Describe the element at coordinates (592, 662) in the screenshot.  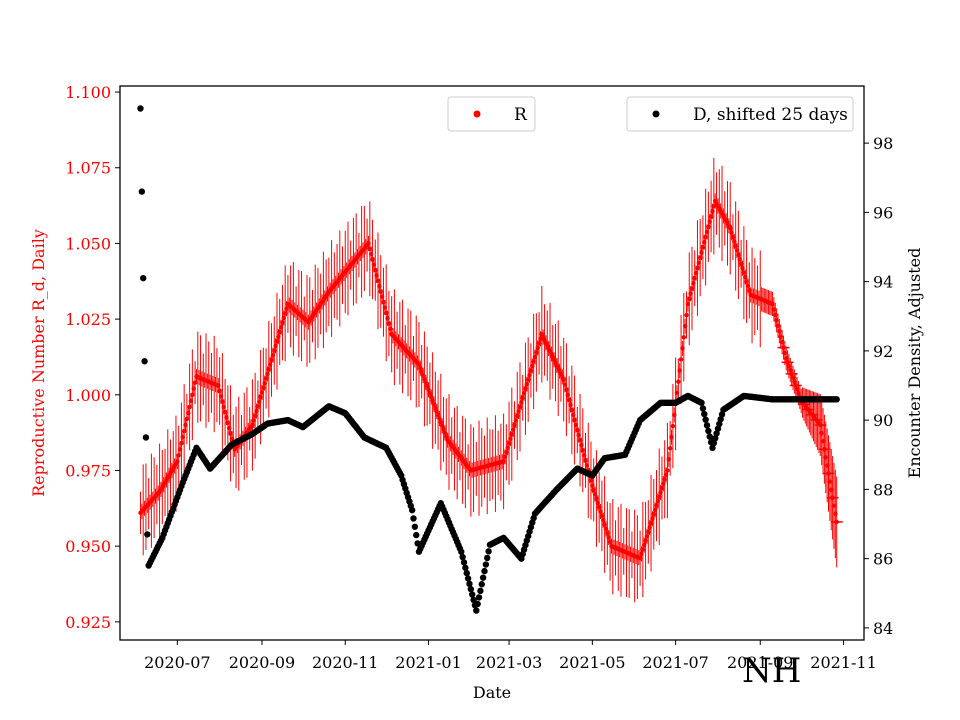
I see `x-tick-label: 2021-05` at that location.